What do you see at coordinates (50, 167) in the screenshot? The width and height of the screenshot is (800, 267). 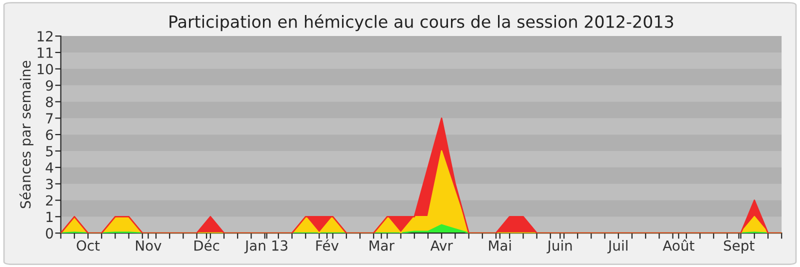 I see `y-tick-label: 4` at bounding box center [50, 167].